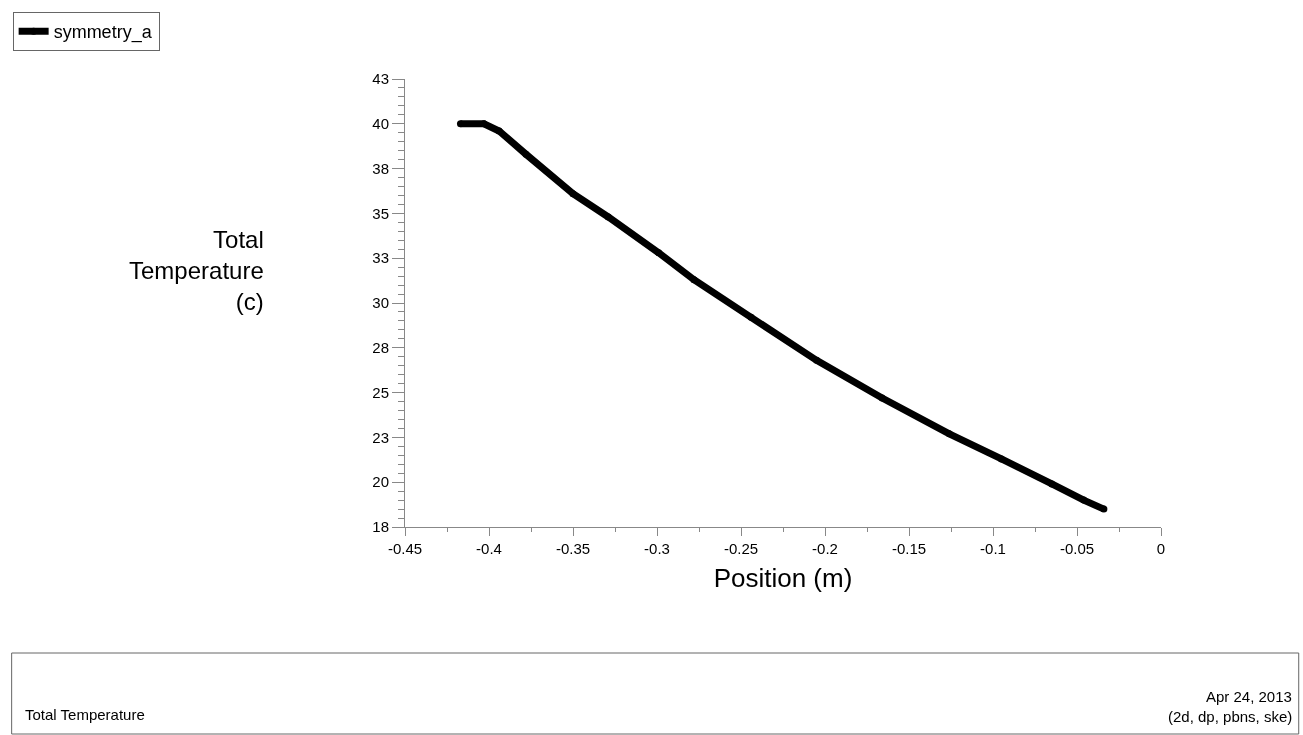 The image size is (1303, 735). Describe the element at coordinates (1230, 716) in the screenshot. I see `text: (2d, dp, pbns, ske)` at that location.